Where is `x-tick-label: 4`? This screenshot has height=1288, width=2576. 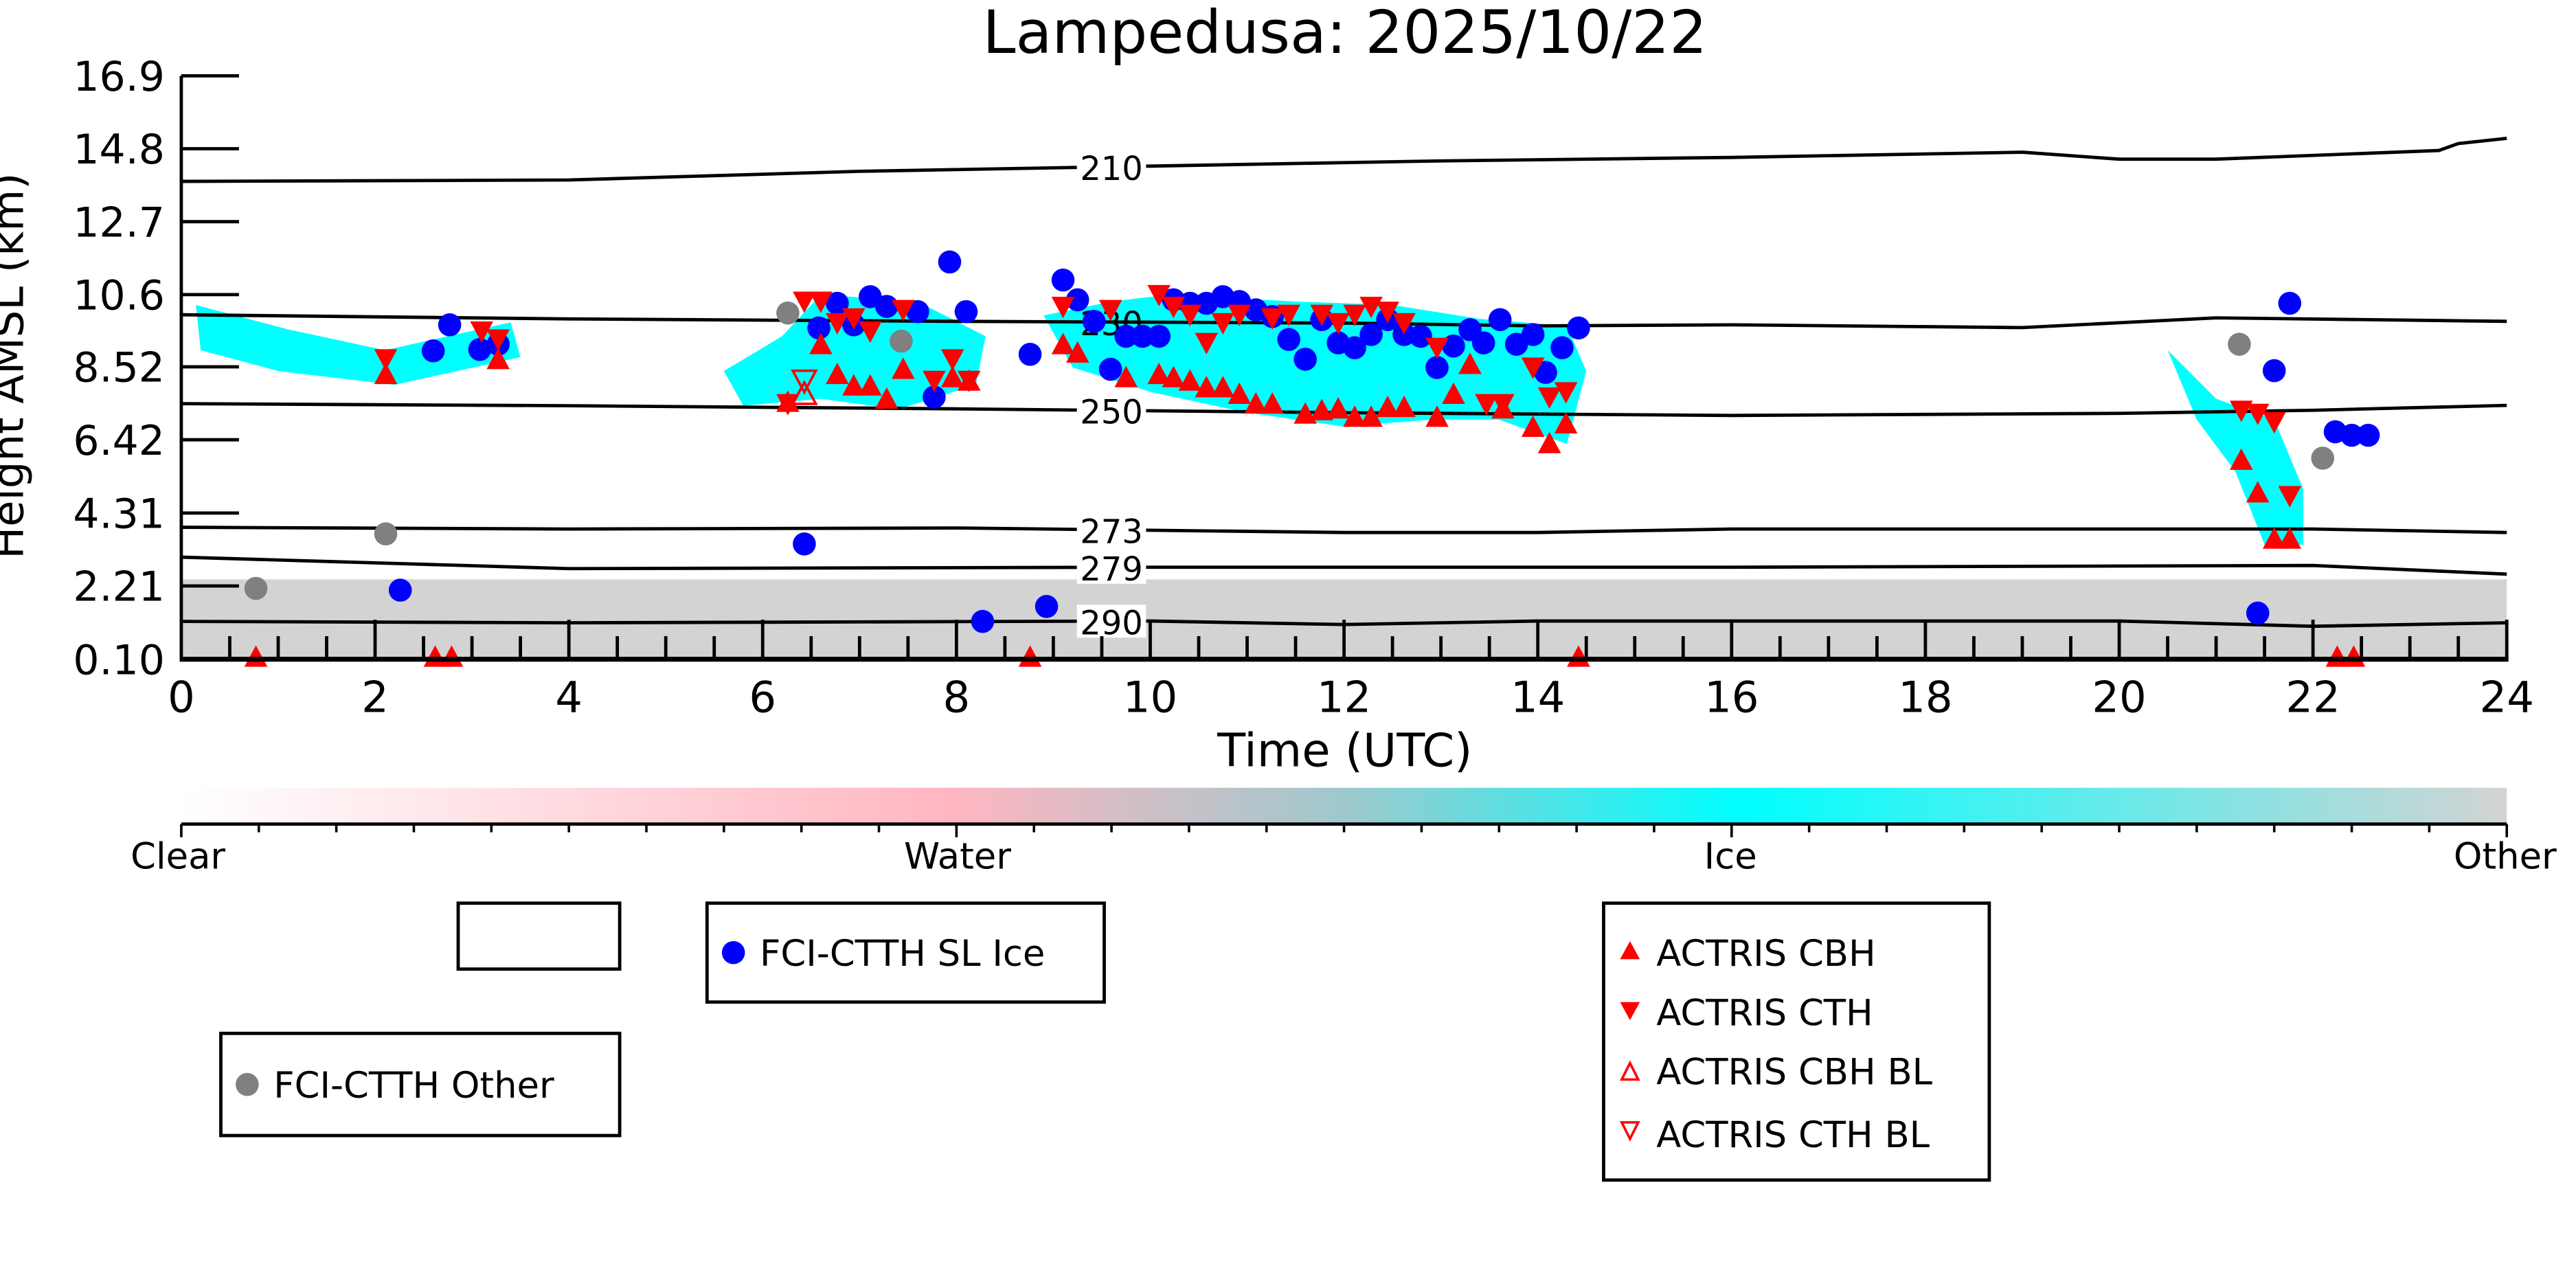
x-tick-label: 4 is located at coordinates (569, 697).